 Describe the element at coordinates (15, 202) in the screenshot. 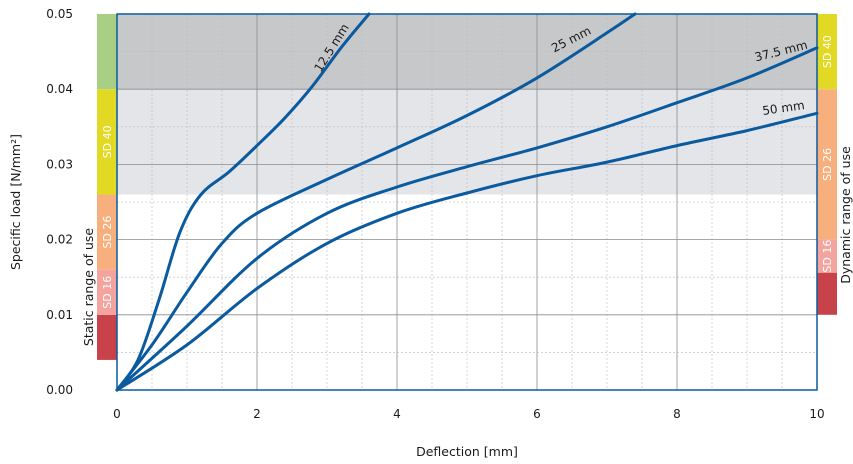

I see `y-axis-title: Specific load [N/mm²]` at that location.